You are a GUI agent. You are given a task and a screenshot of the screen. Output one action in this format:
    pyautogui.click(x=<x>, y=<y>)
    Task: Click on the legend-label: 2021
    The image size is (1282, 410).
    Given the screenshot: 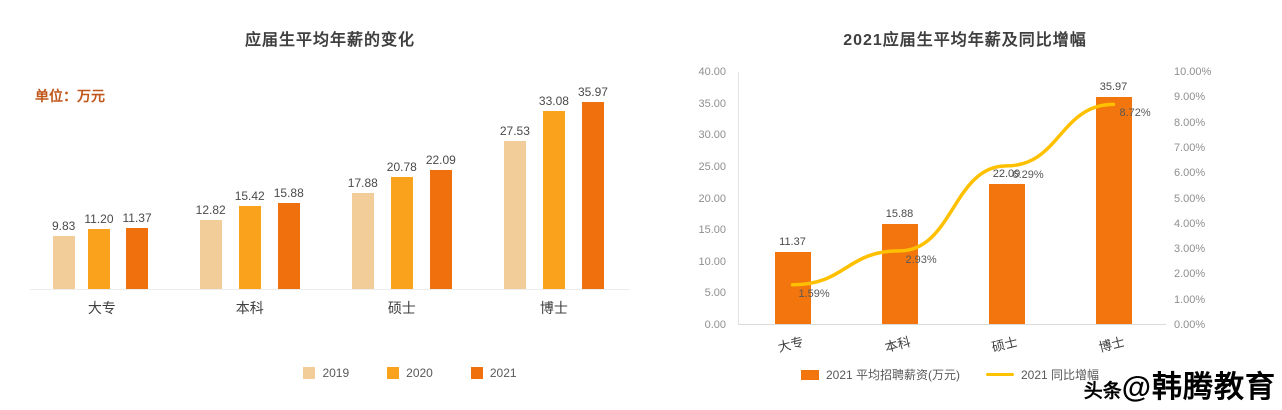 What is the action you would take?
    pyautogui.click(x=503, y=373)
    